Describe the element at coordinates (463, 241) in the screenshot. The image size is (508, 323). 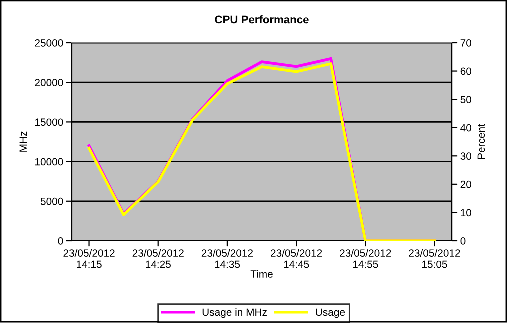
I see `y2-tick-label: 0` at that location.